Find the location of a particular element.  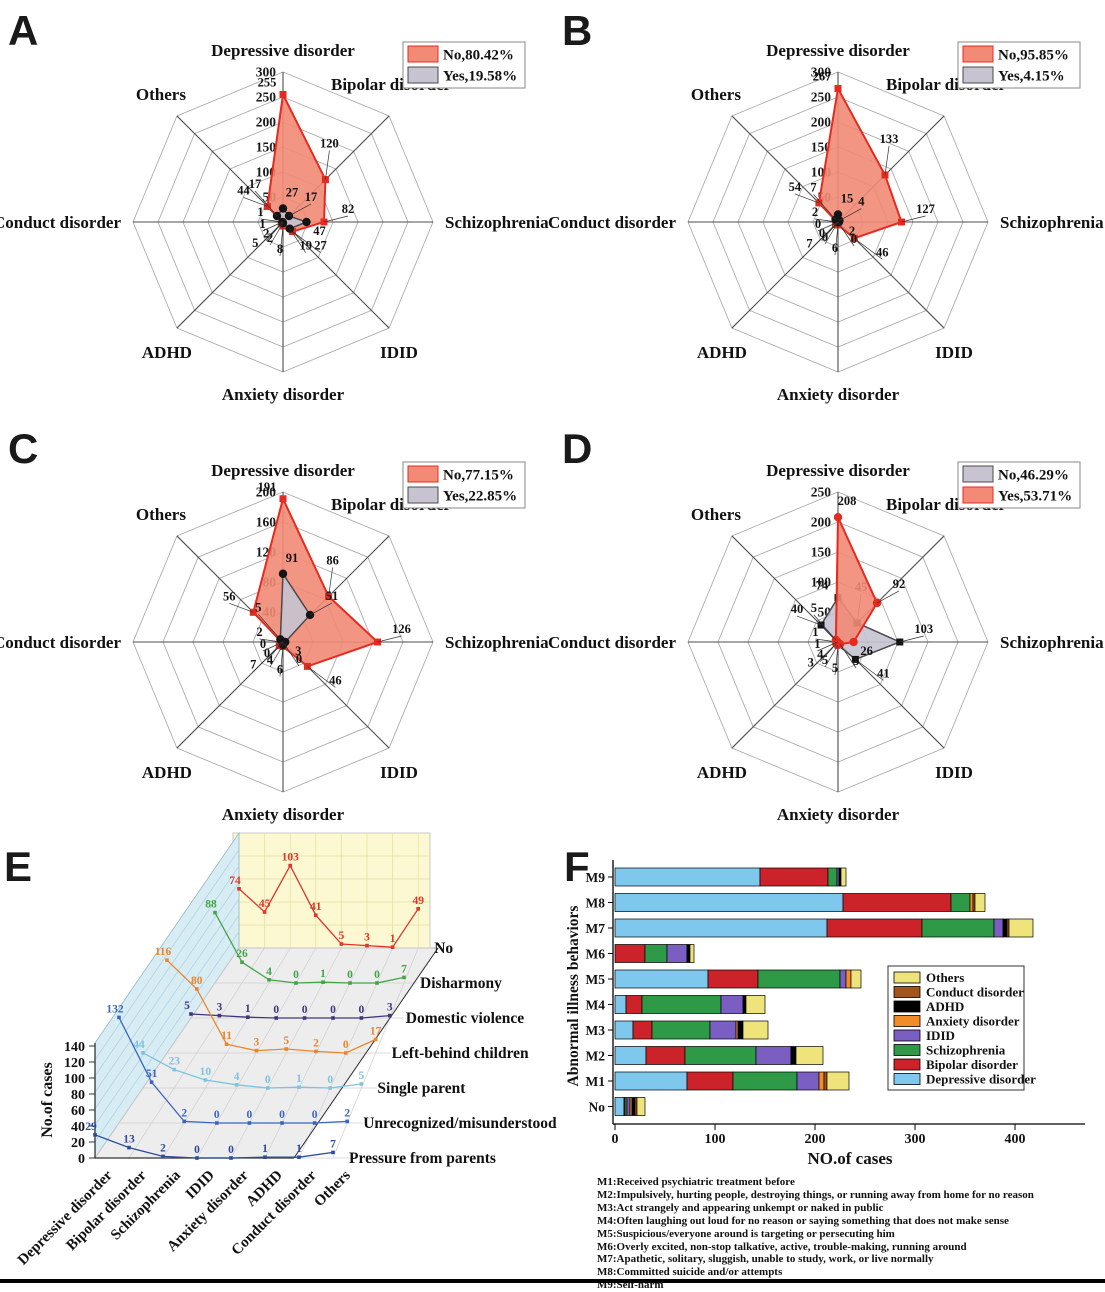

e-value-label: 116 is located at coordinates (163, 952).